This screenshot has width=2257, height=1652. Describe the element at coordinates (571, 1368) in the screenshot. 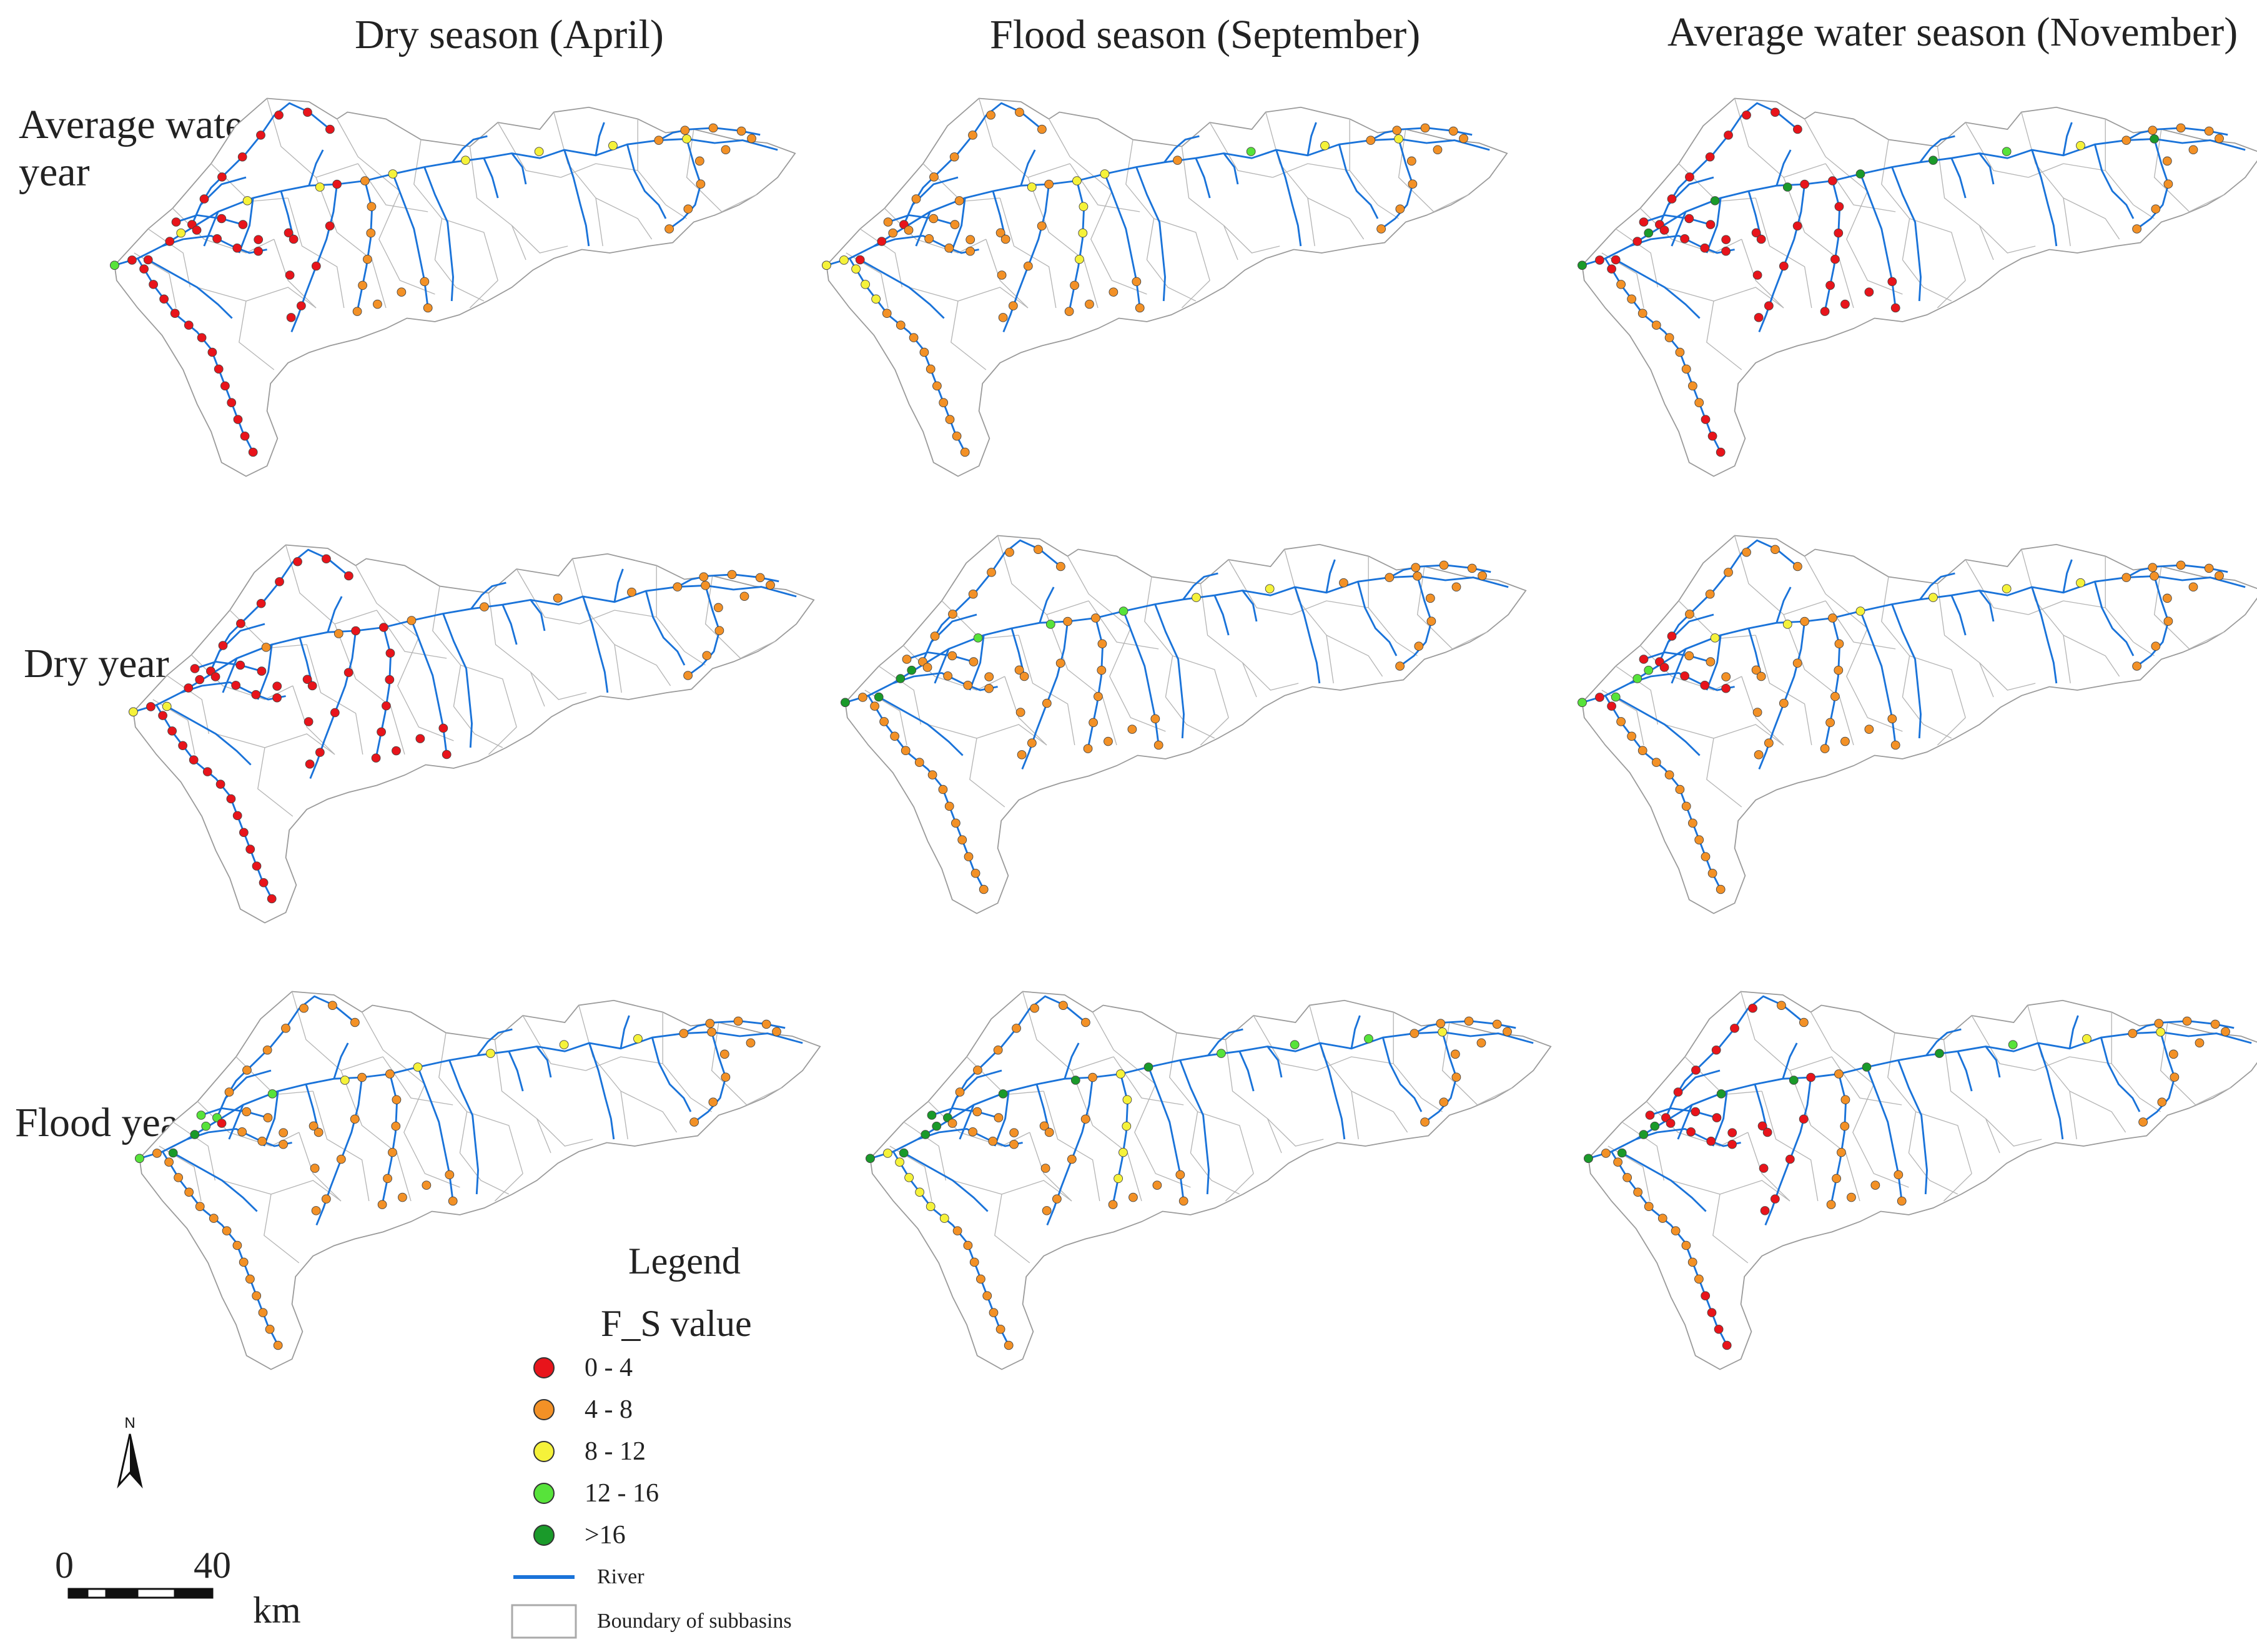

I see `legend-item-class-1: 0 - 4` at that location.